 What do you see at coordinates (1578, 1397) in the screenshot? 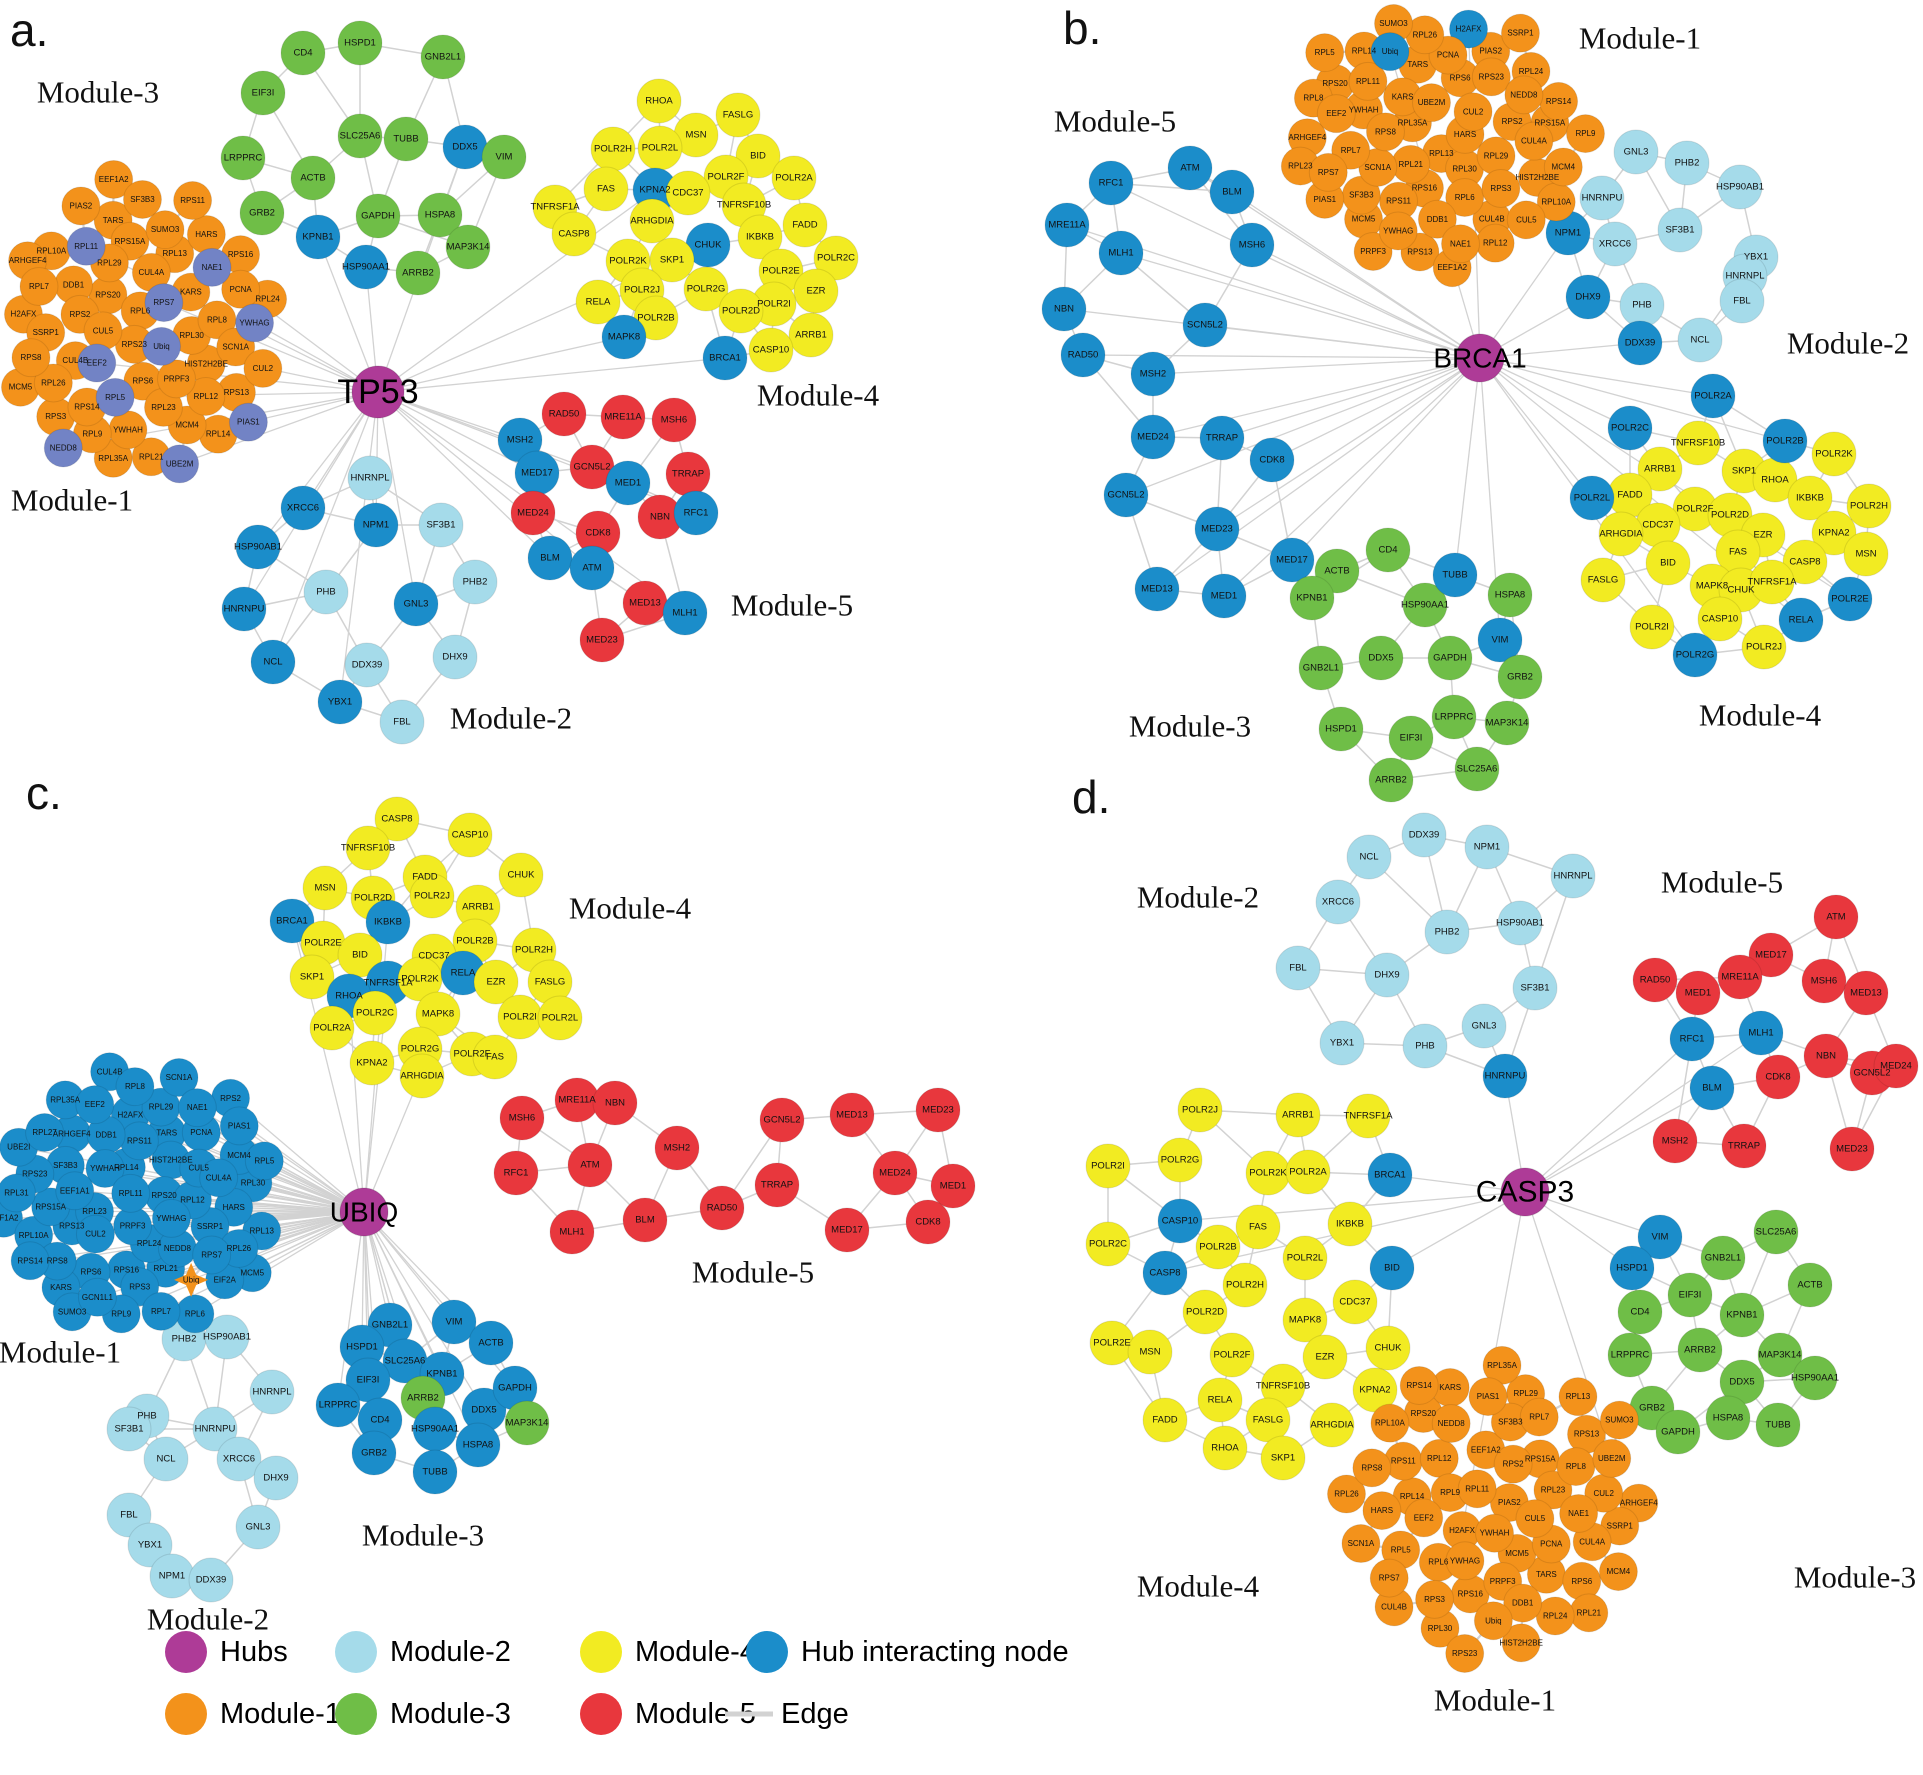
I see `node-RPL13` at bounding box center [1578, 1397].